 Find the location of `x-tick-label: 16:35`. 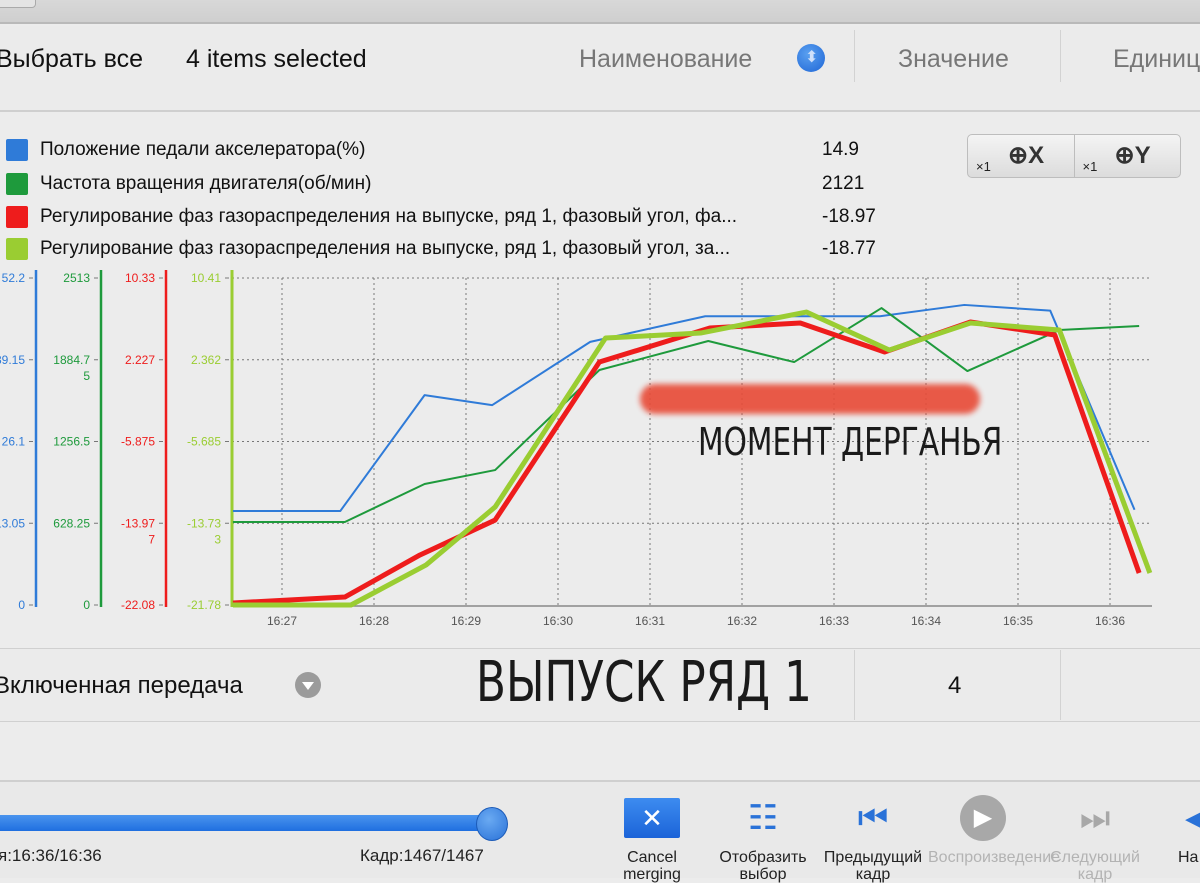

x-tick-label: 16:35 is located at coordinates (1018, 621).